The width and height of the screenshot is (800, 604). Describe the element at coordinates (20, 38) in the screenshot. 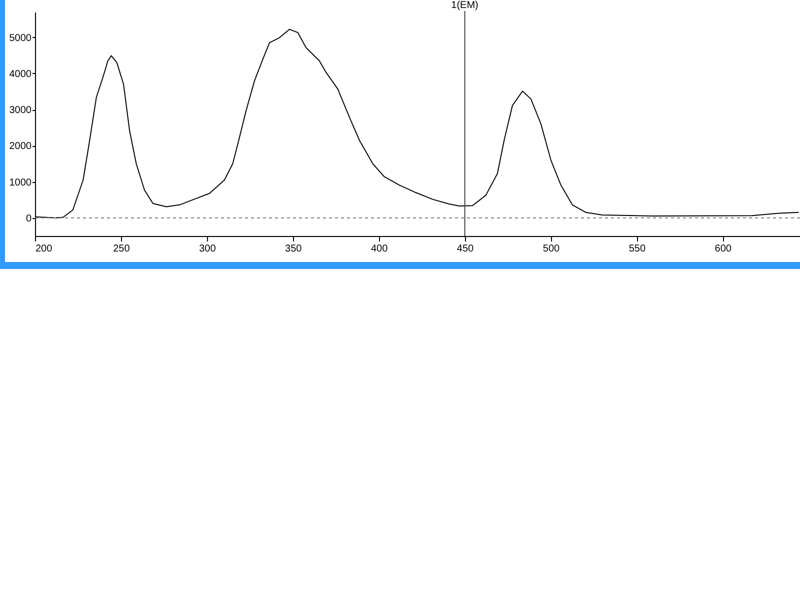

I see `y-tick-label: 5000` at that location.